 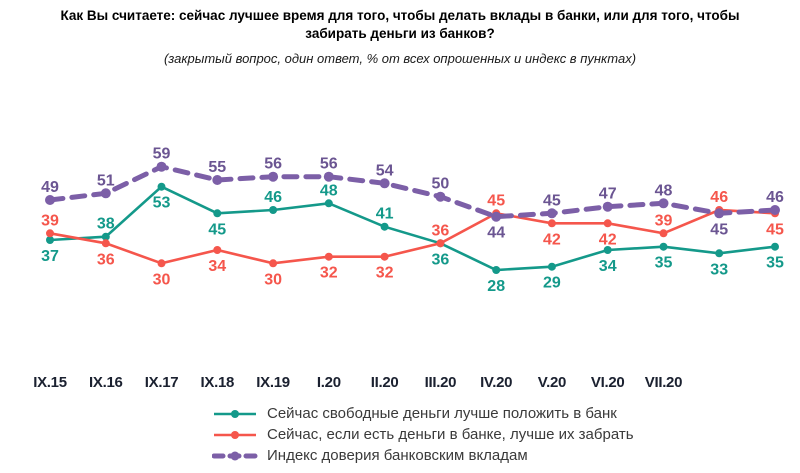 What do you see at coordinates (235, 435) in the screenshot?
I see `red-line-marker-icon` at bounding box center [235, 435].